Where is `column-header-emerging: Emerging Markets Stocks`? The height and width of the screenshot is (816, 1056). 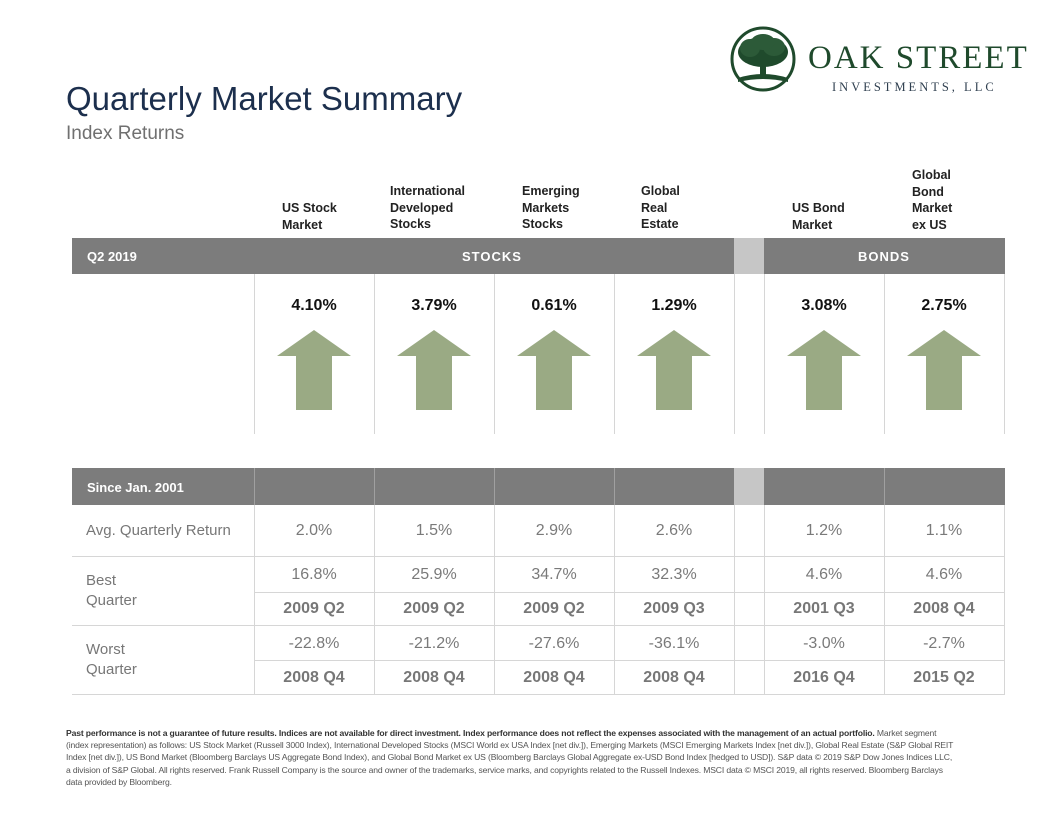
column-header-emerging: Emerging Markets Stocks is located at coordinates (551, 207).